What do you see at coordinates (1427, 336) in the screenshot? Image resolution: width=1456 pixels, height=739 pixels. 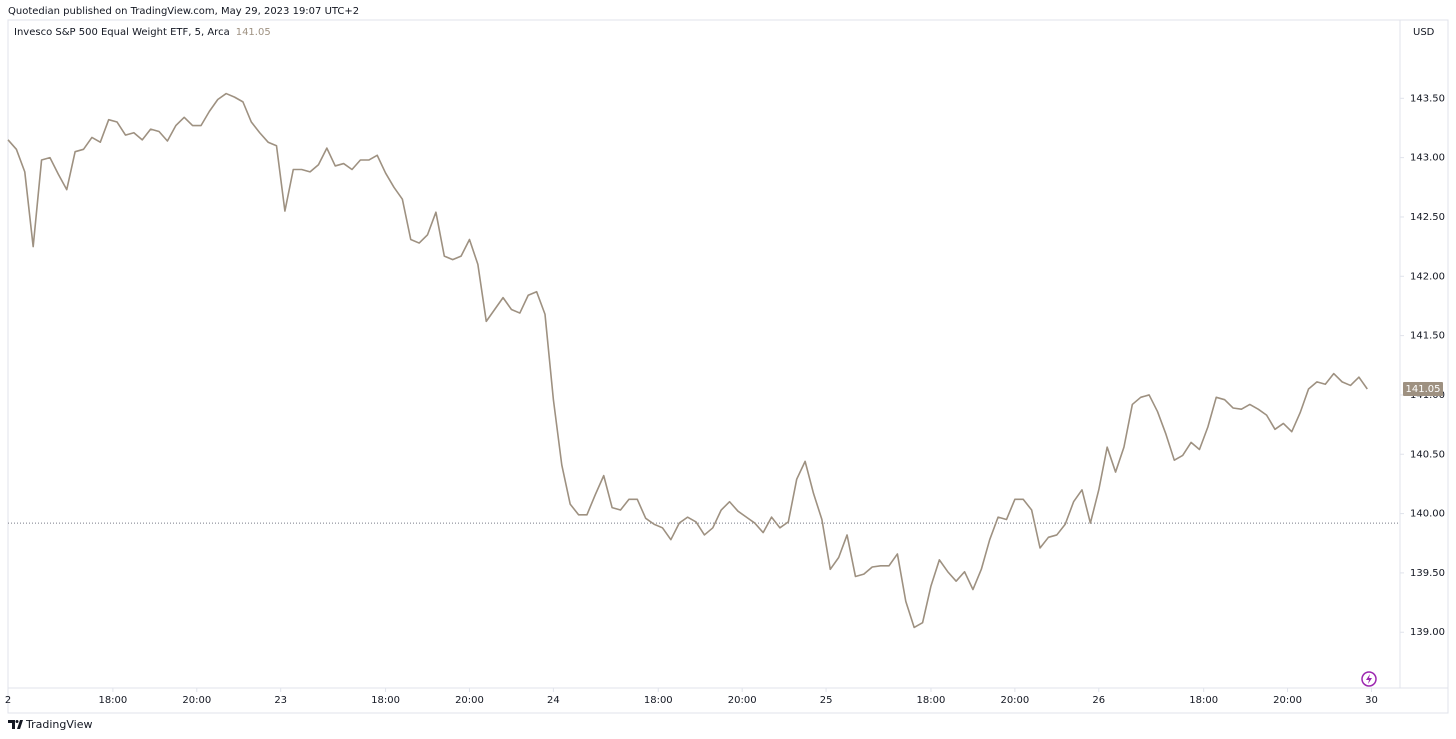 I see `y-tick-label: 141.50` at bounding box center [1427, 336].